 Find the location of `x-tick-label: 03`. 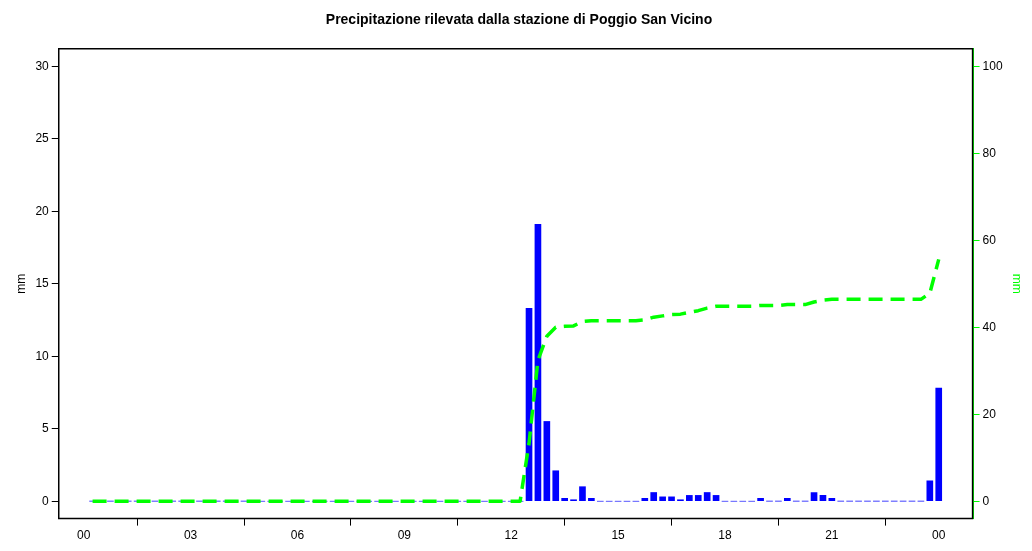

x-tick-label: 03 is located at coordinates (190, 535).